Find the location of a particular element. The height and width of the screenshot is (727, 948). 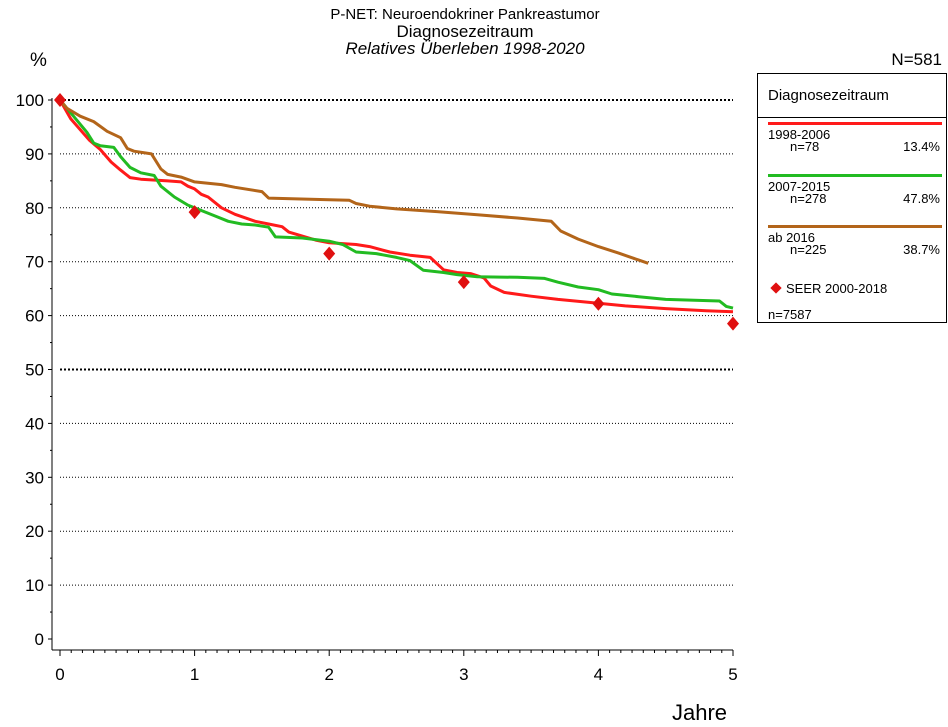

total-count-label: N=581 is located at coordinates (916, 59).